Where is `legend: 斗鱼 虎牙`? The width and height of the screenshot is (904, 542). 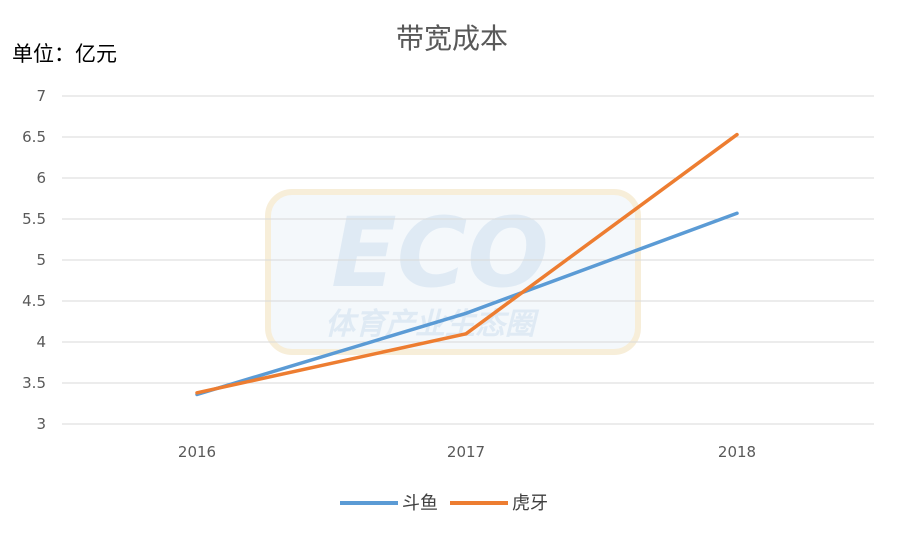 legend: 斗鱼 虎牙 is located at coordinates (444, 503).